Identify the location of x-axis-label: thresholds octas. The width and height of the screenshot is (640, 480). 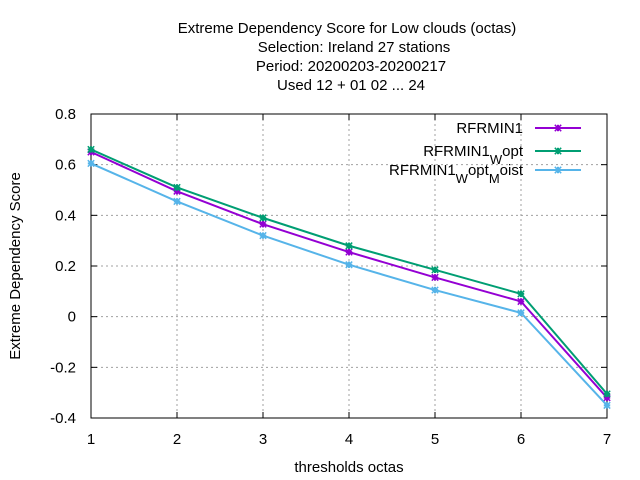
(348, 467).